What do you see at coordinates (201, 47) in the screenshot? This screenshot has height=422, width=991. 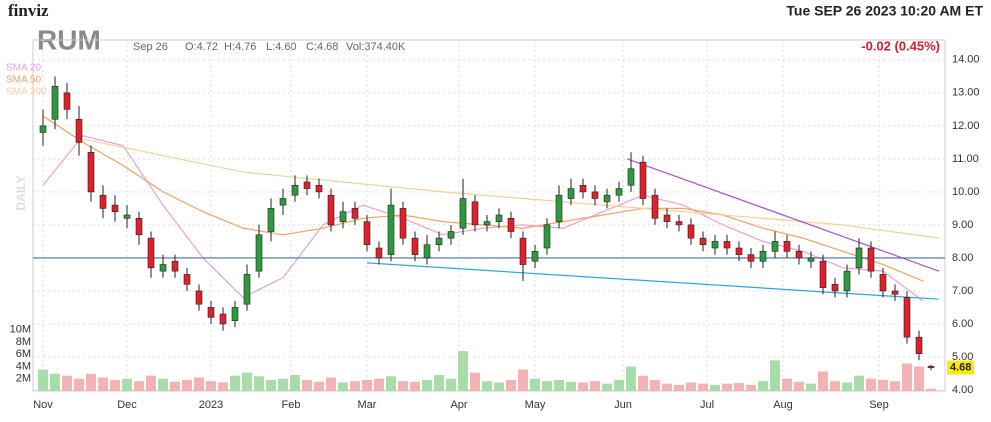 I see `ohlc-open: O:4.72` at bounding box center [201, 47].